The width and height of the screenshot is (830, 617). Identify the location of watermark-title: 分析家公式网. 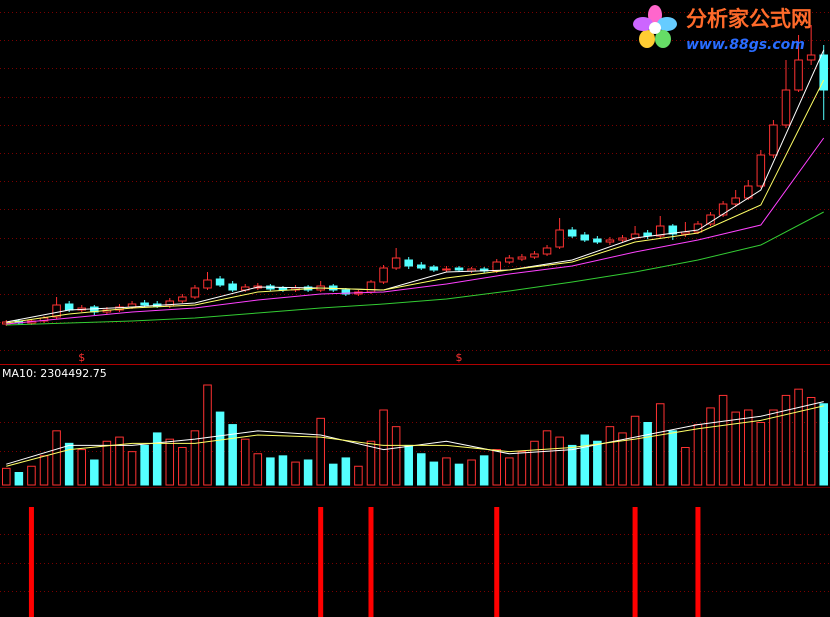
(749, 19).